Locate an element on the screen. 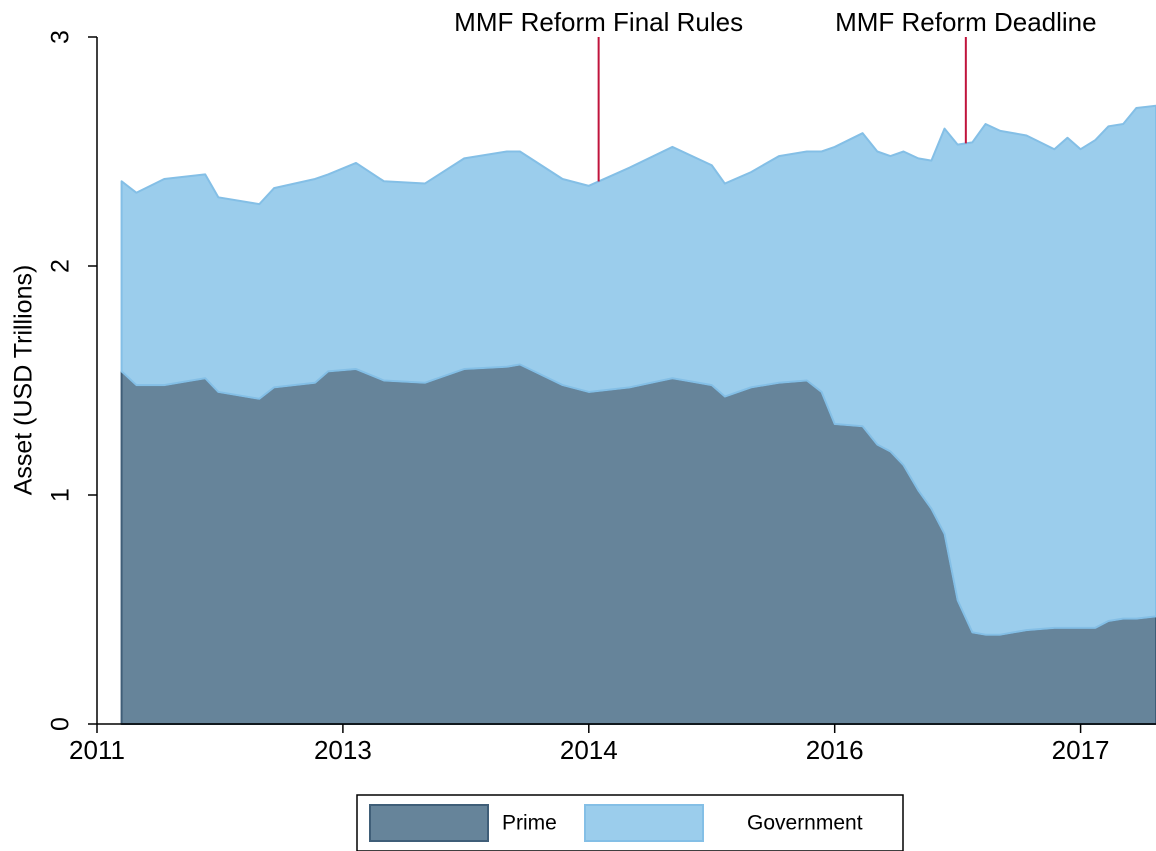 This screenshot has width=1156, height=851. x-tick-label: 2016 is located at coordinates (835, 750).